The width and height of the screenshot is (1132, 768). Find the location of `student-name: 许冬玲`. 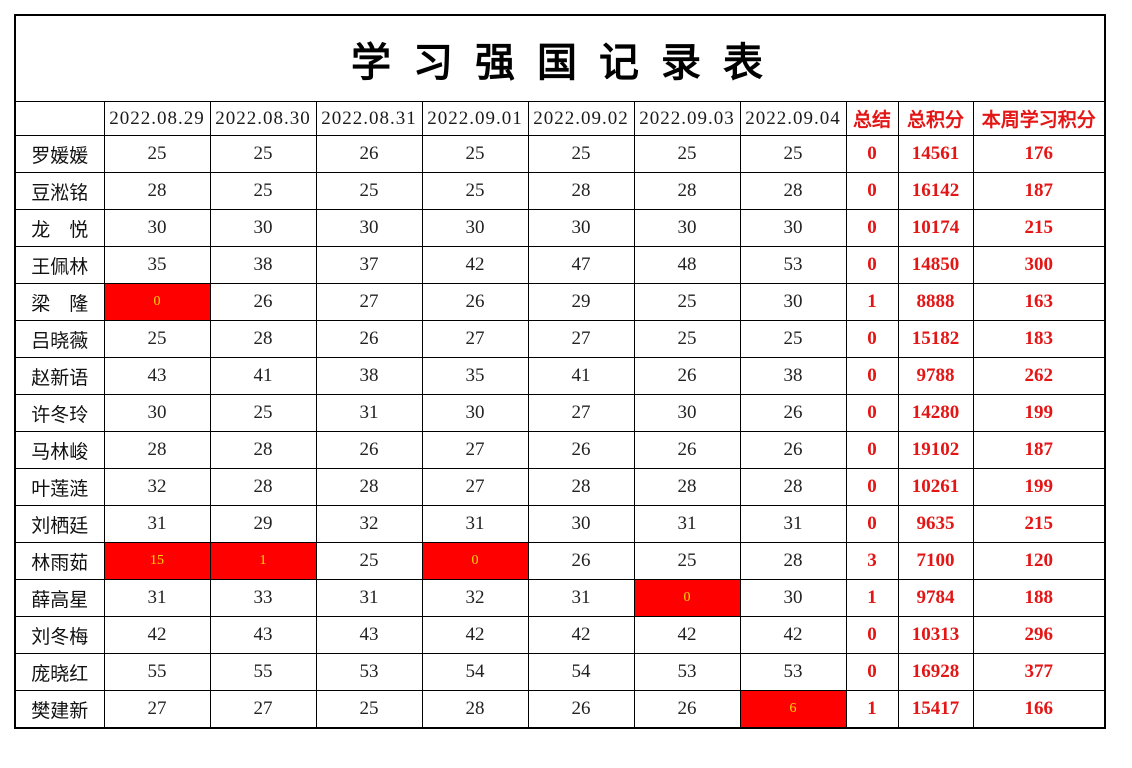

student-name: 许冬玲 is located at coordinates (59, 413).